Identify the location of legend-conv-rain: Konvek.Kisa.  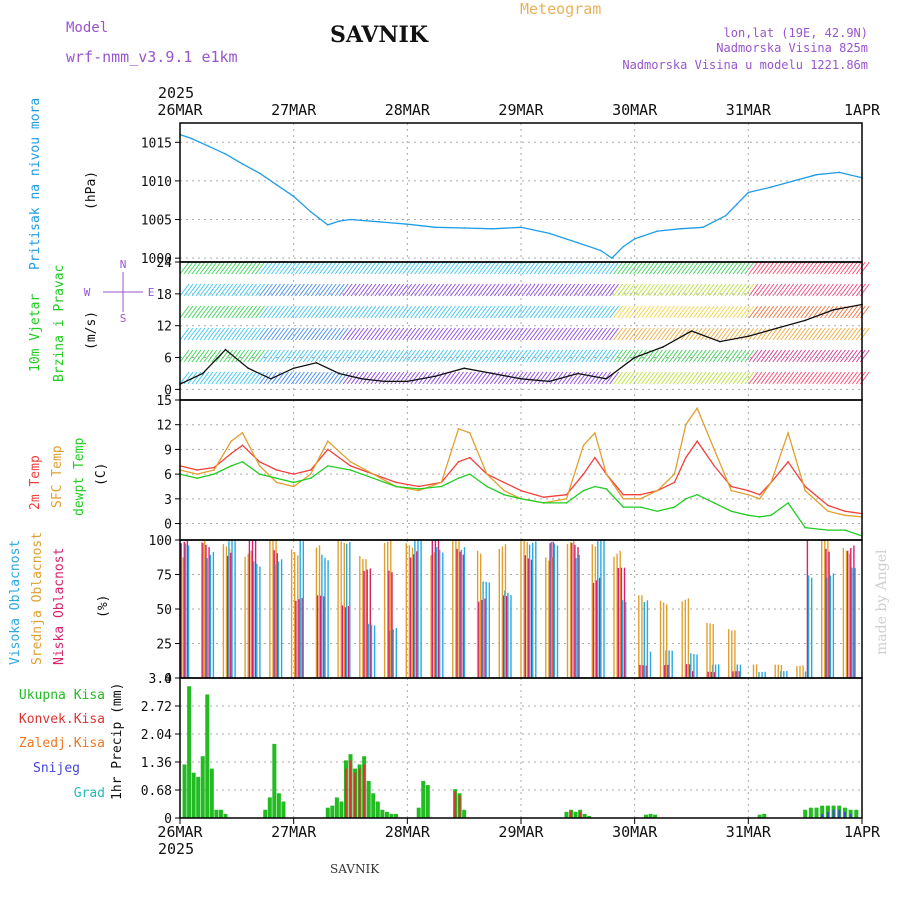
(61, 719).